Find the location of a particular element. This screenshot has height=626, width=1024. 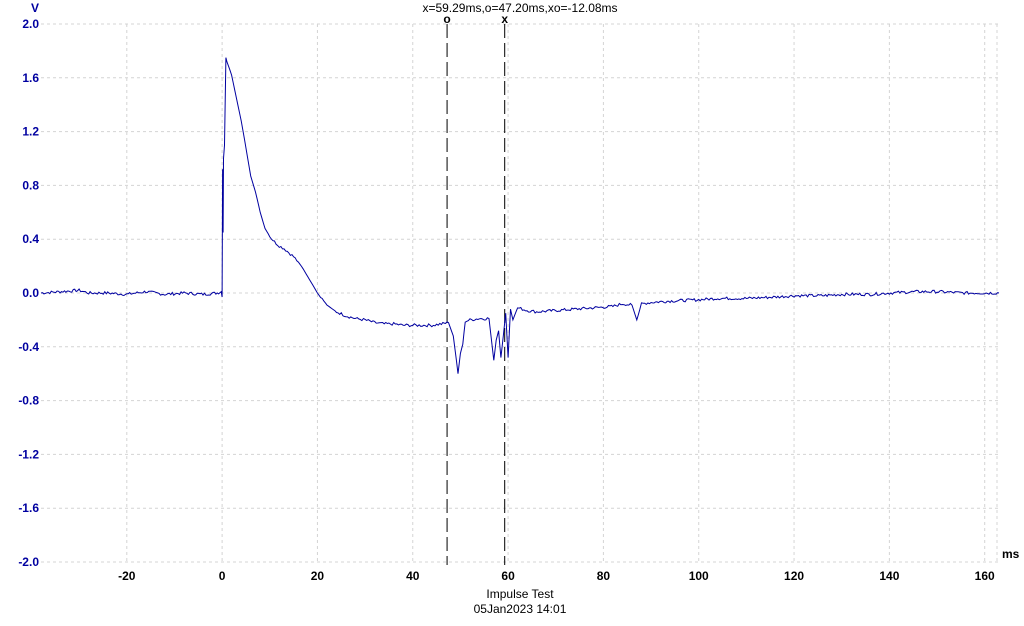

x-tick-label: 100 is located at coordinates (699, 576).